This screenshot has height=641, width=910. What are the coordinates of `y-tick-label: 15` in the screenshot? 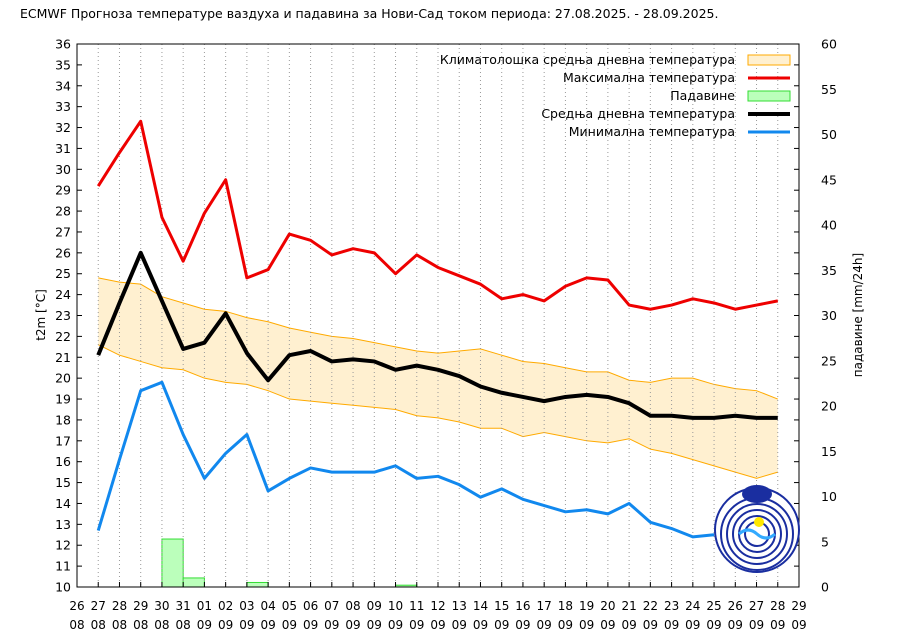 It's located at (63, 482).